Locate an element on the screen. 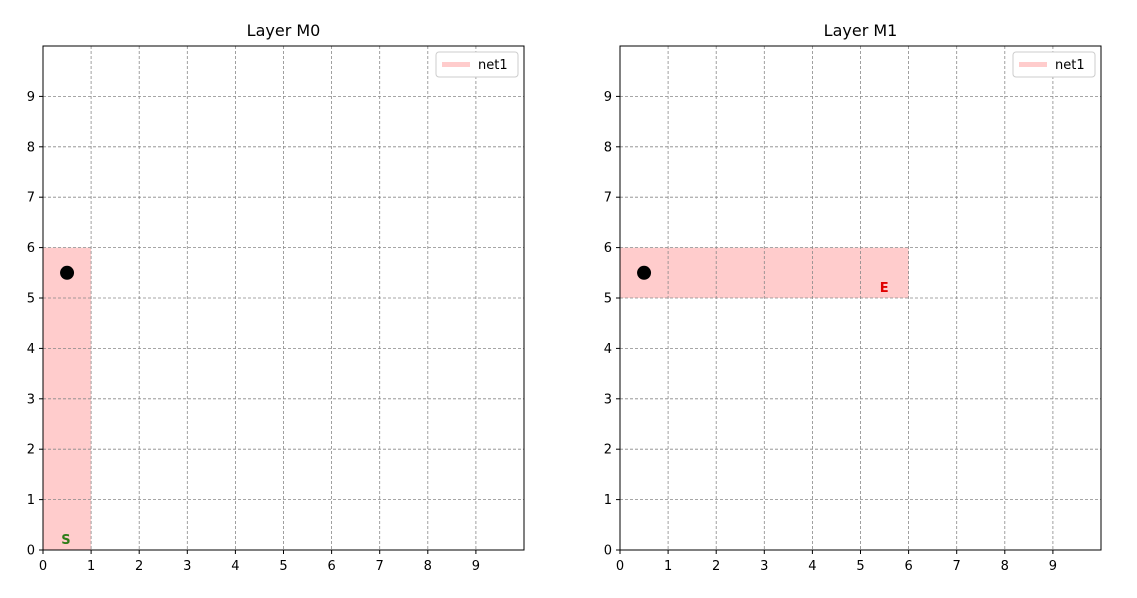  marker-label: E is located at coordinates (884, 288).